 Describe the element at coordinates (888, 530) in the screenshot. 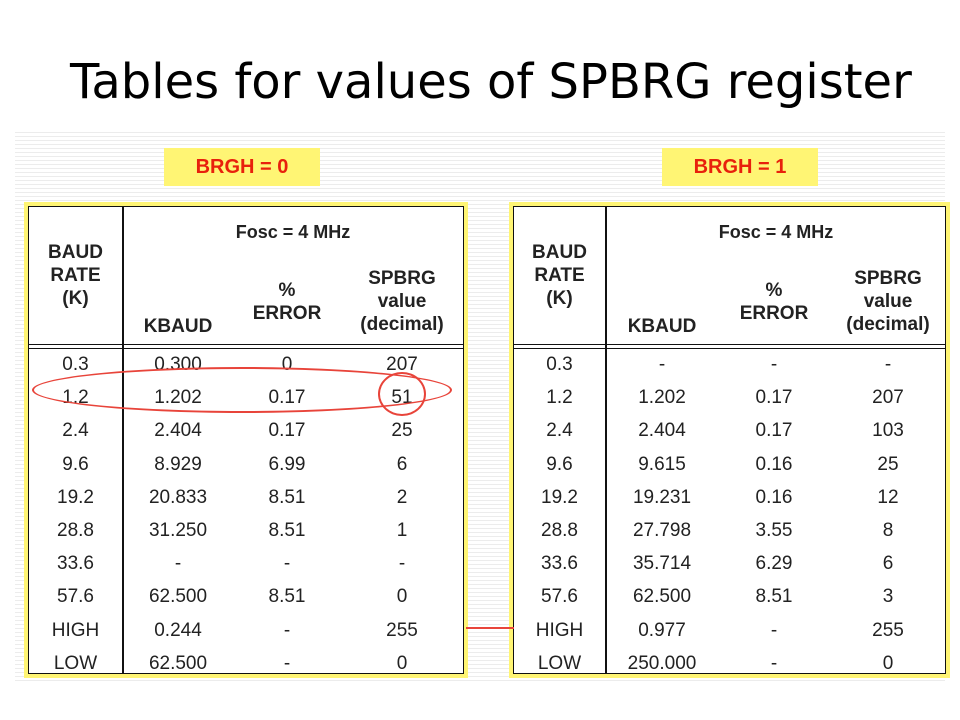

I see `spbrg-cell: 8` at that location.